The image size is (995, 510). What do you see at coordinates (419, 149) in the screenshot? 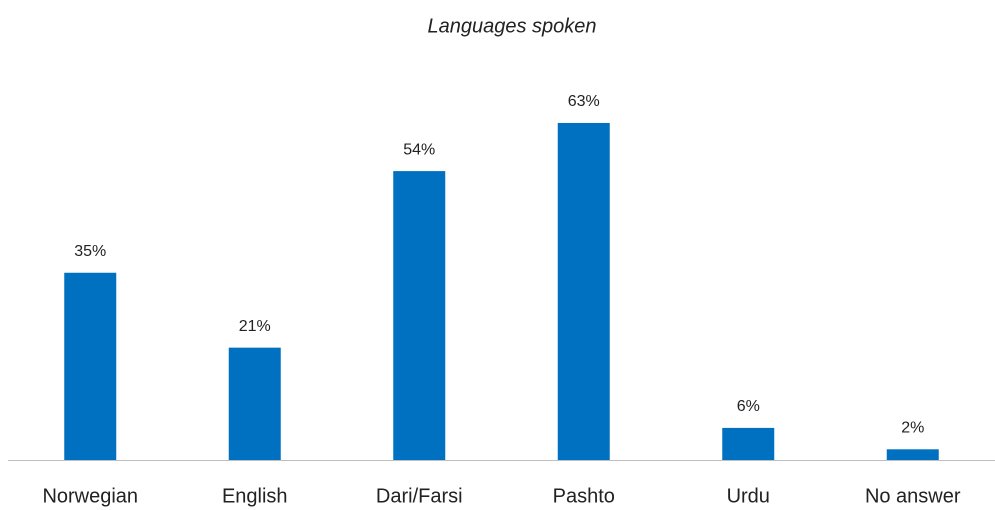
I see `value-label: 54%` at bounding box center [419, 149].